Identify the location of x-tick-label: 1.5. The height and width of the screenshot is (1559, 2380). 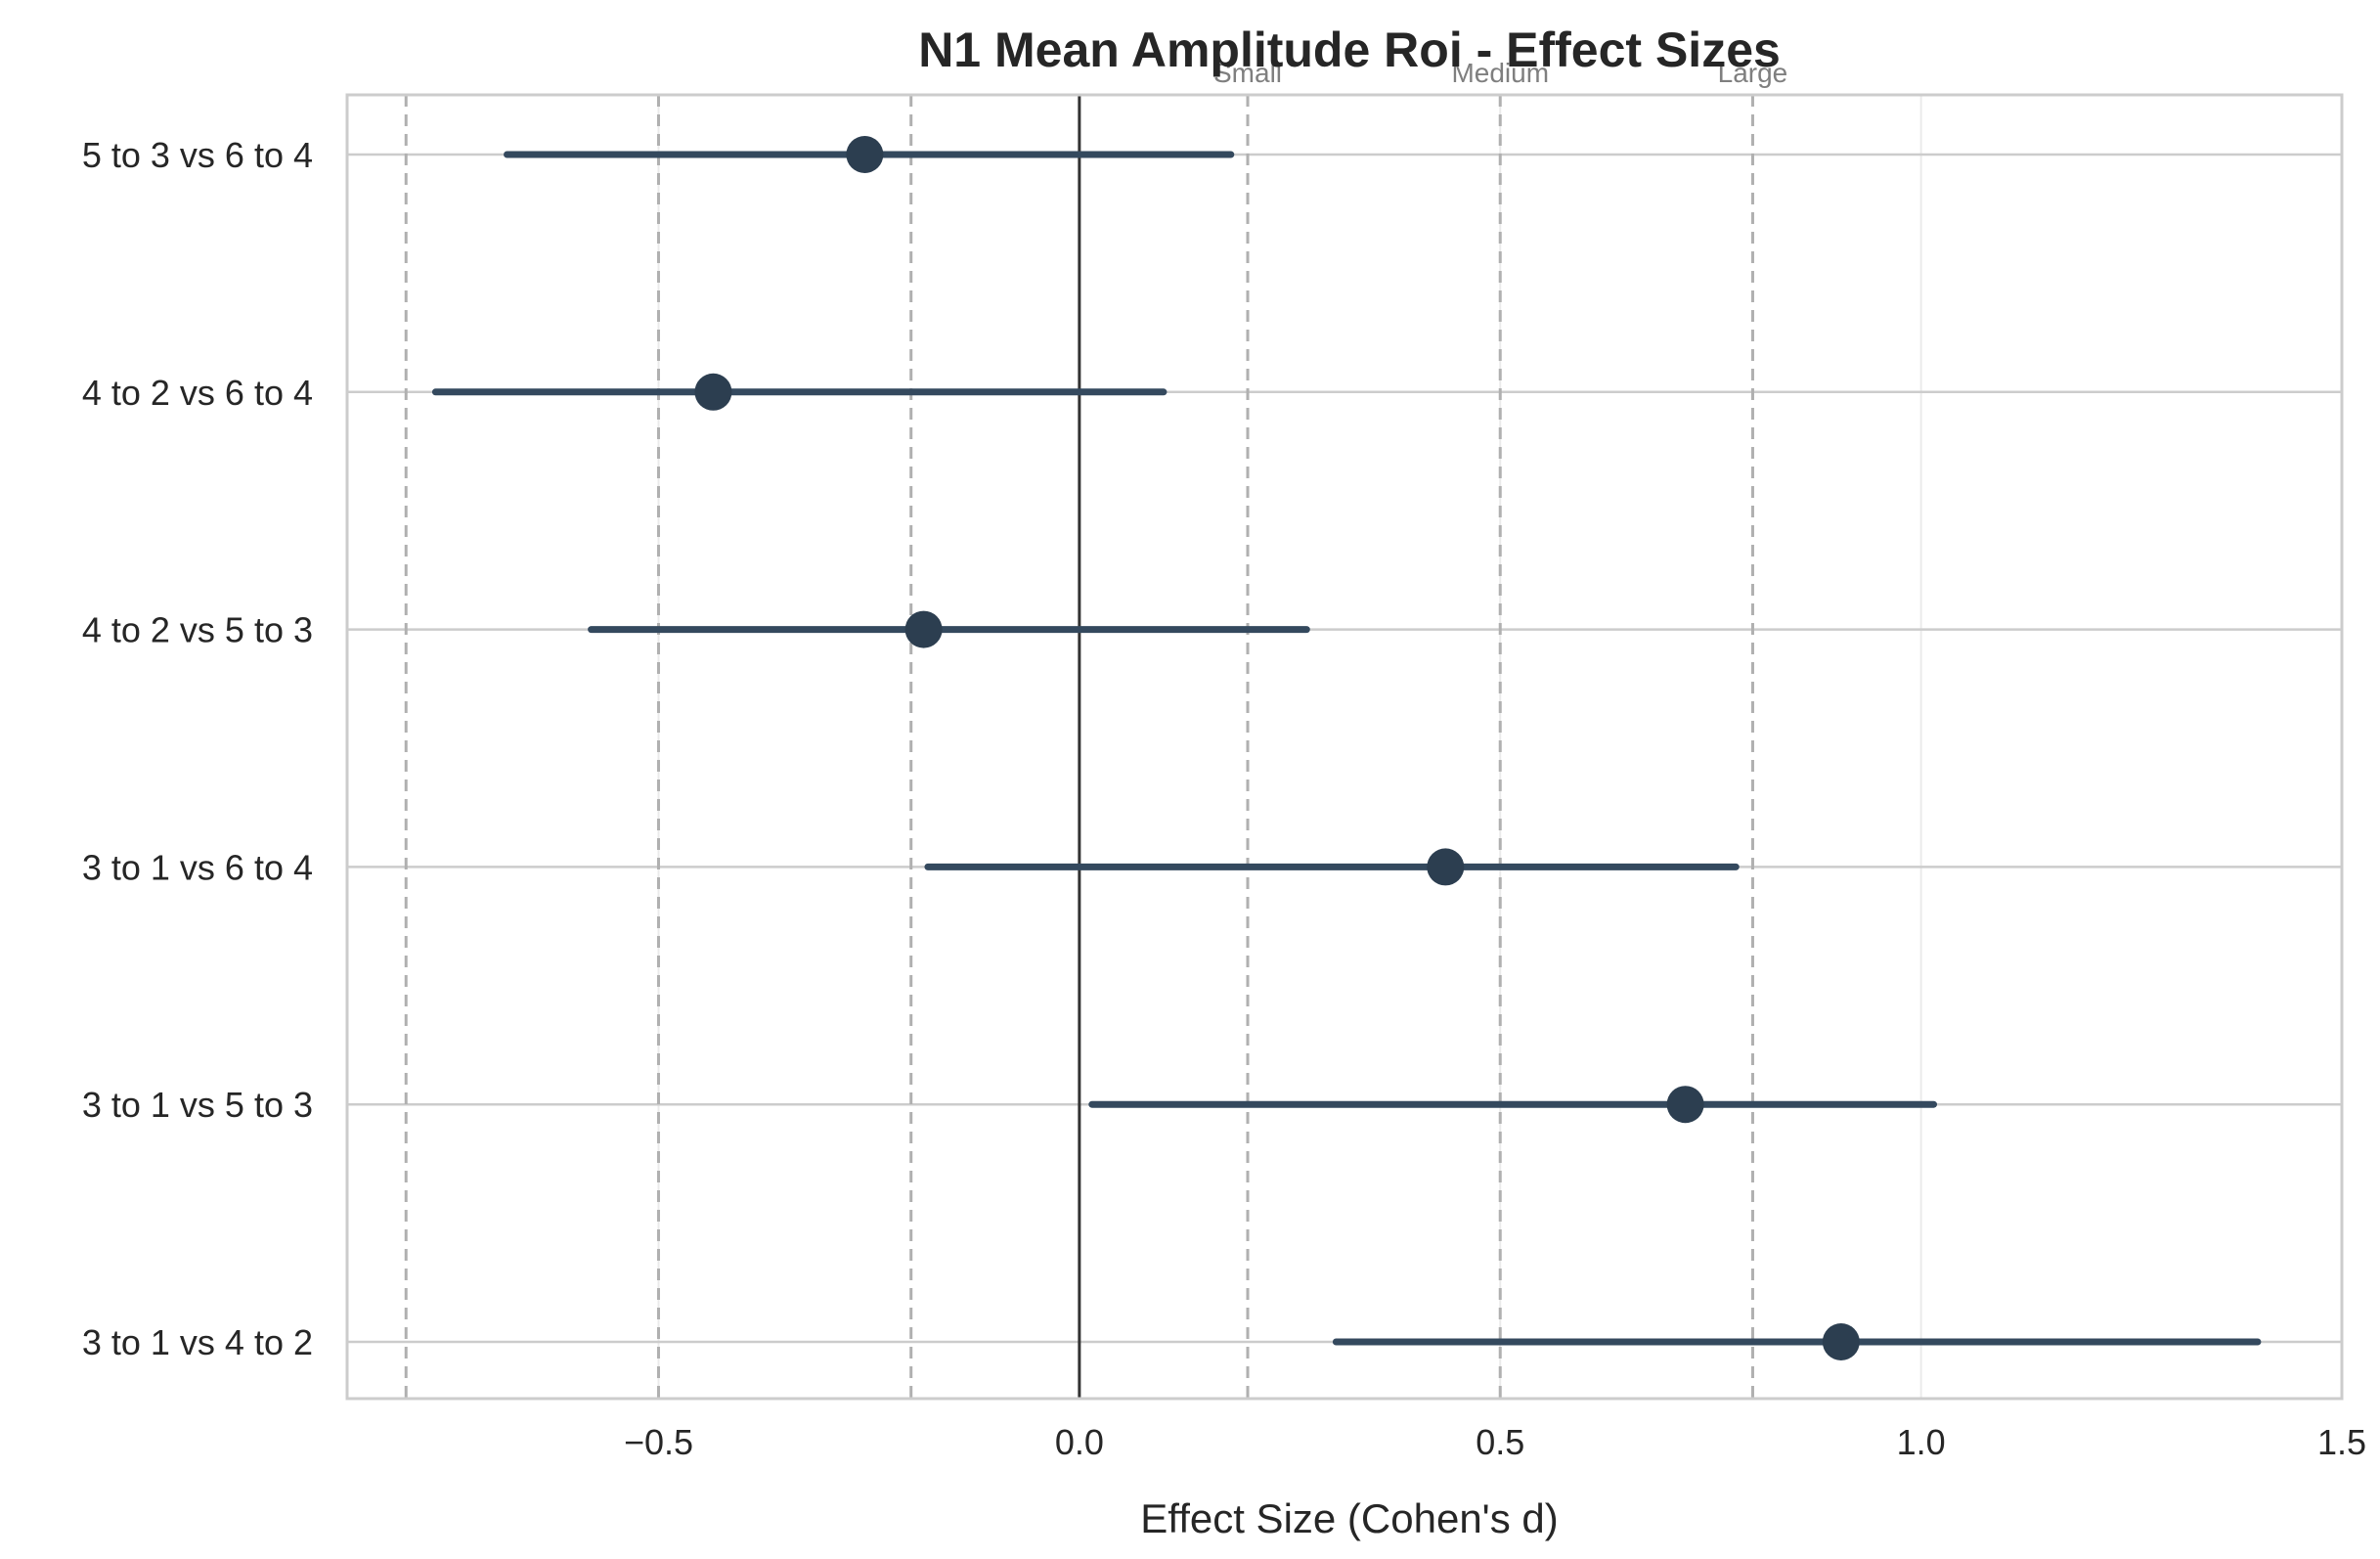
(2341, 1442).